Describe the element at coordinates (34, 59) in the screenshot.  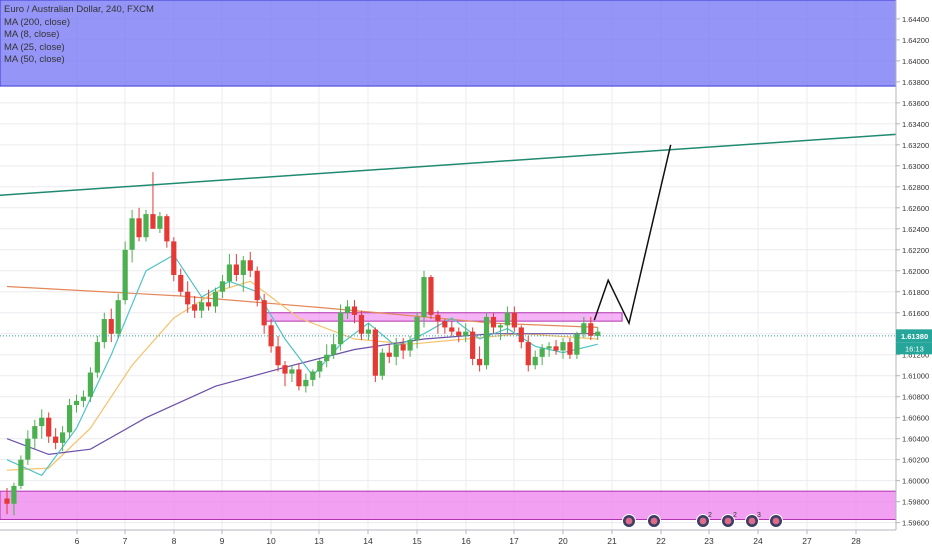
I see `legend-ma50: MA (50, close)` at that location.